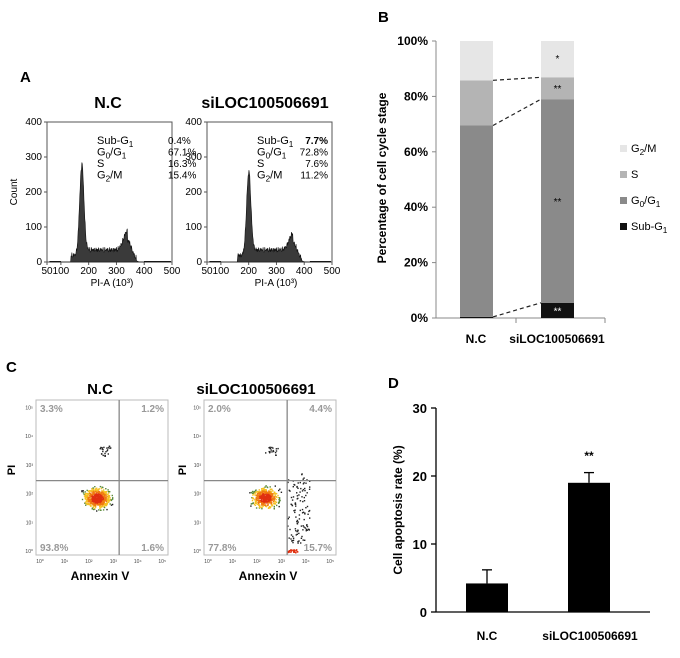  I want to click on stack-significance: **, so click(558, 89).